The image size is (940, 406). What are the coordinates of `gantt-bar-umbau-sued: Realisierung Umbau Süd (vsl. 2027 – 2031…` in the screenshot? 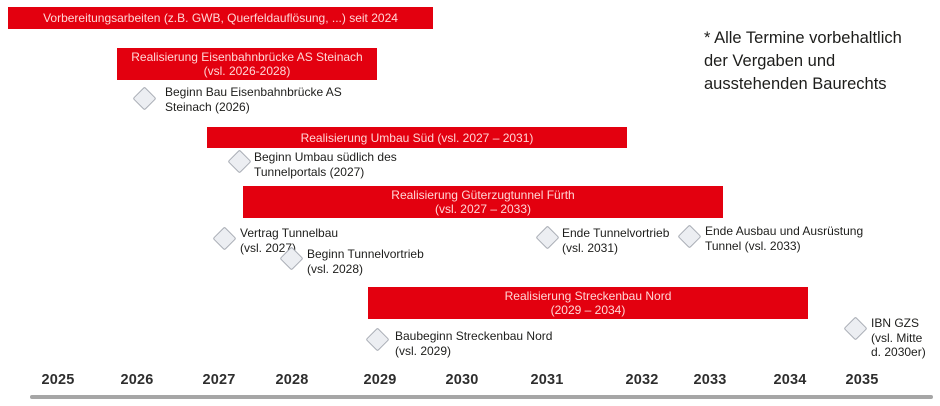 It's located at (417, 137).